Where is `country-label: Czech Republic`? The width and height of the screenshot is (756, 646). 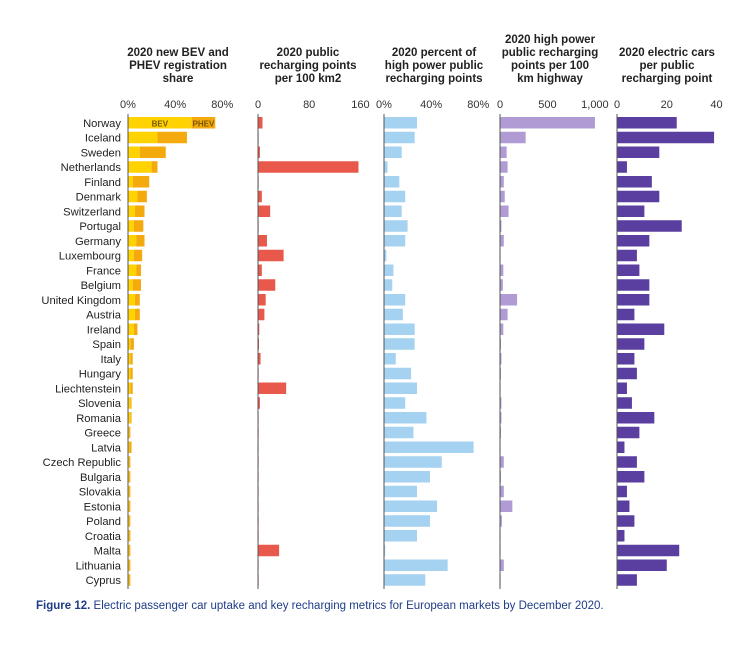 country-label: Czech Republic is located at coordinates (82, 463).